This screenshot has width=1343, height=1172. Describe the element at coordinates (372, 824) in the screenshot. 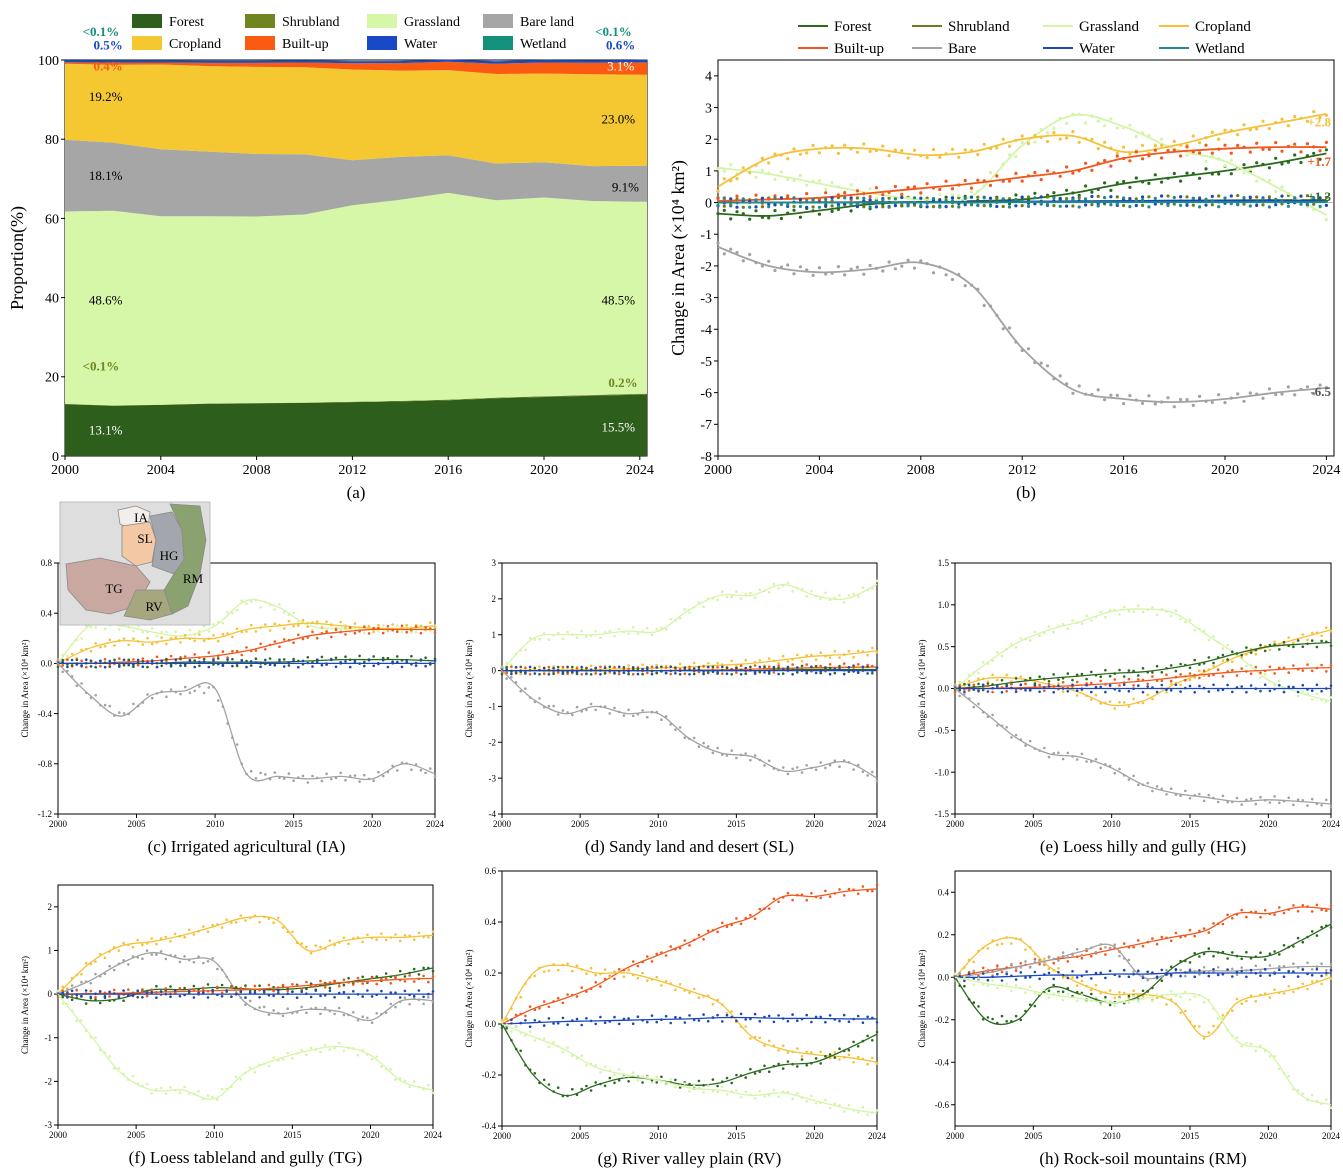

I see `x-tick-label: 2020` at that location.